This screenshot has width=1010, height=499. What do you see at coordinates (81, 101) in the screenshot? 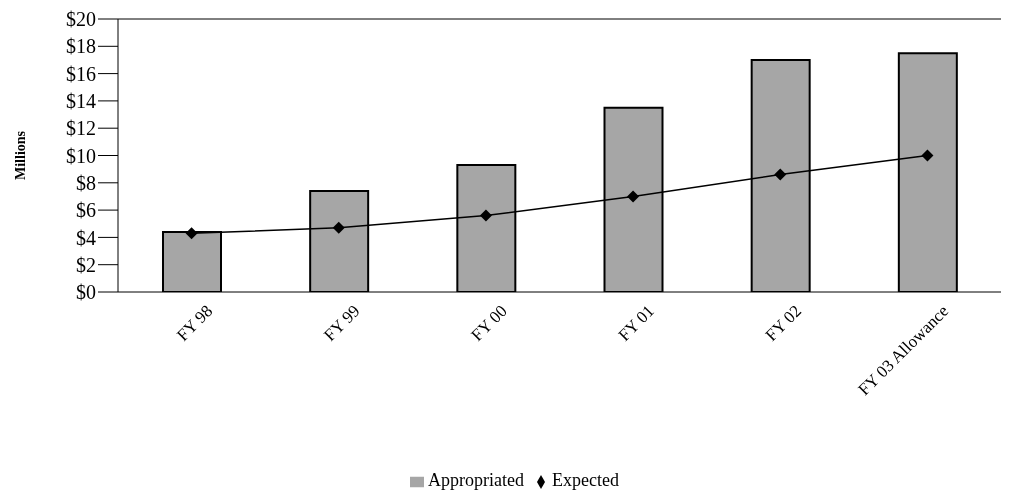
I see `y-tick-label: $14` at bounding box center [81, 101].